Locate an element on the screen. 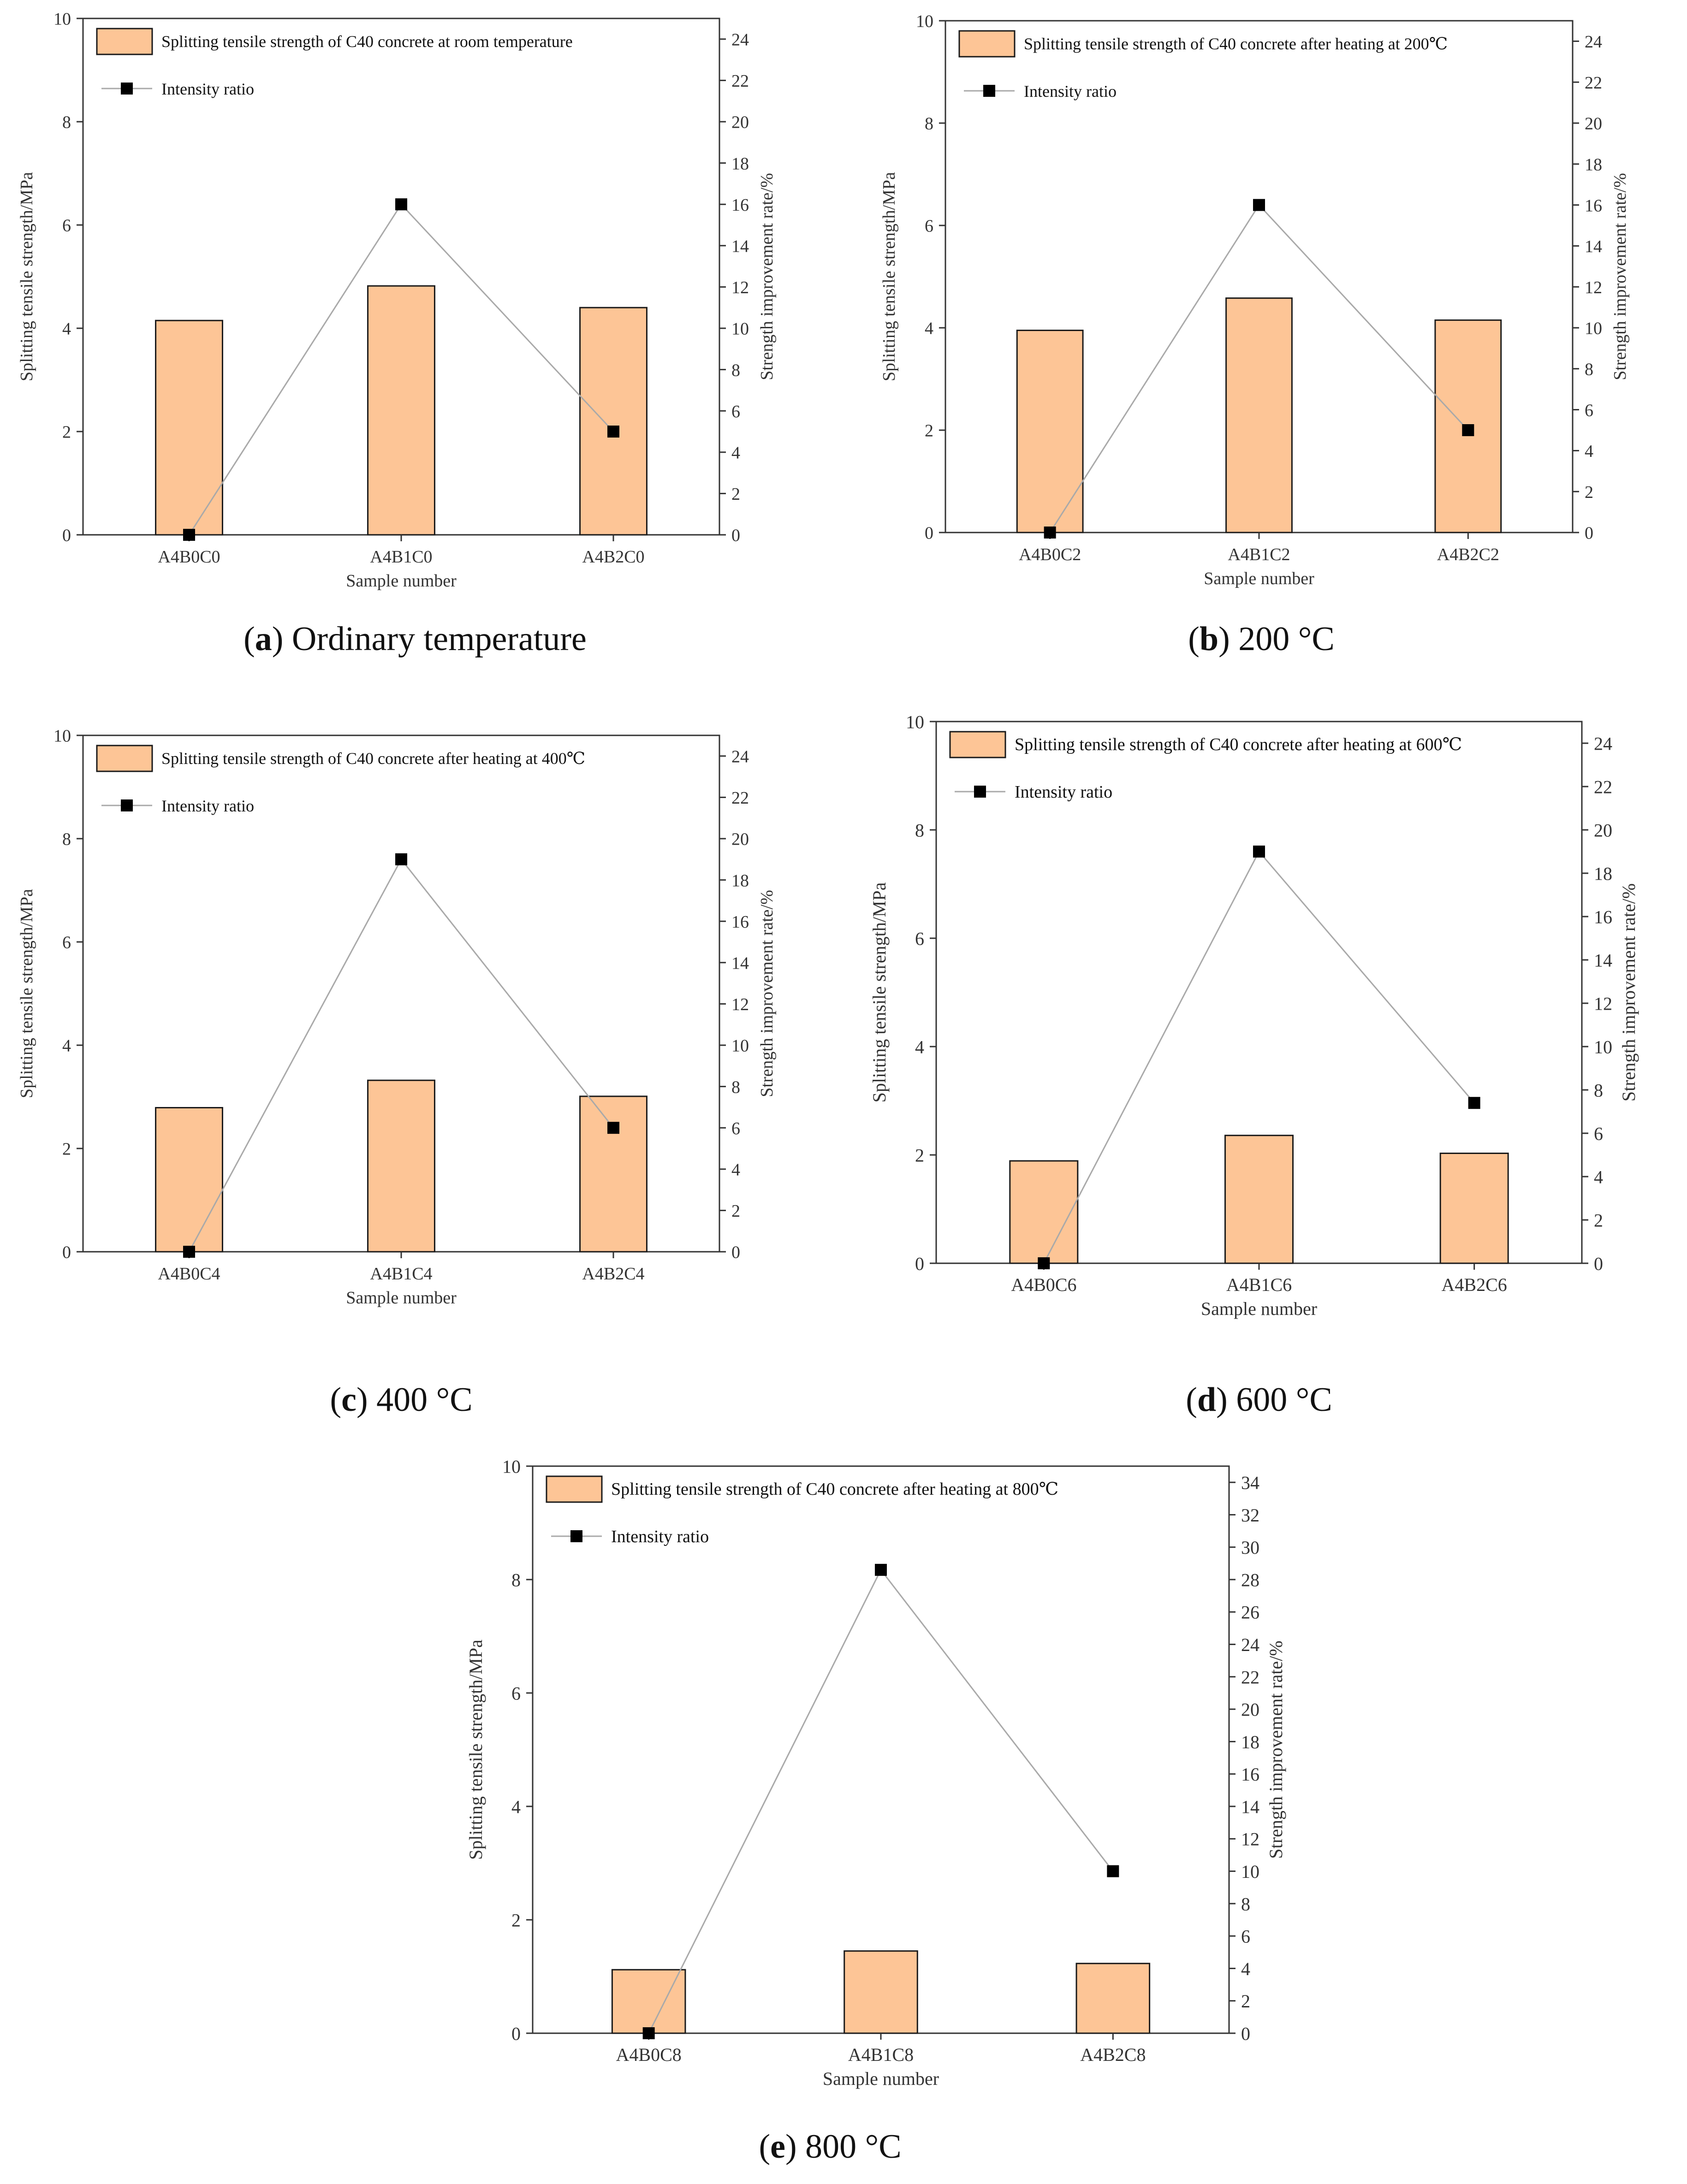 Image resolution: width=1687 pixels, height=2184 pixels. ratio-point-A4B1C2 is located at coordinates (1259, 205).